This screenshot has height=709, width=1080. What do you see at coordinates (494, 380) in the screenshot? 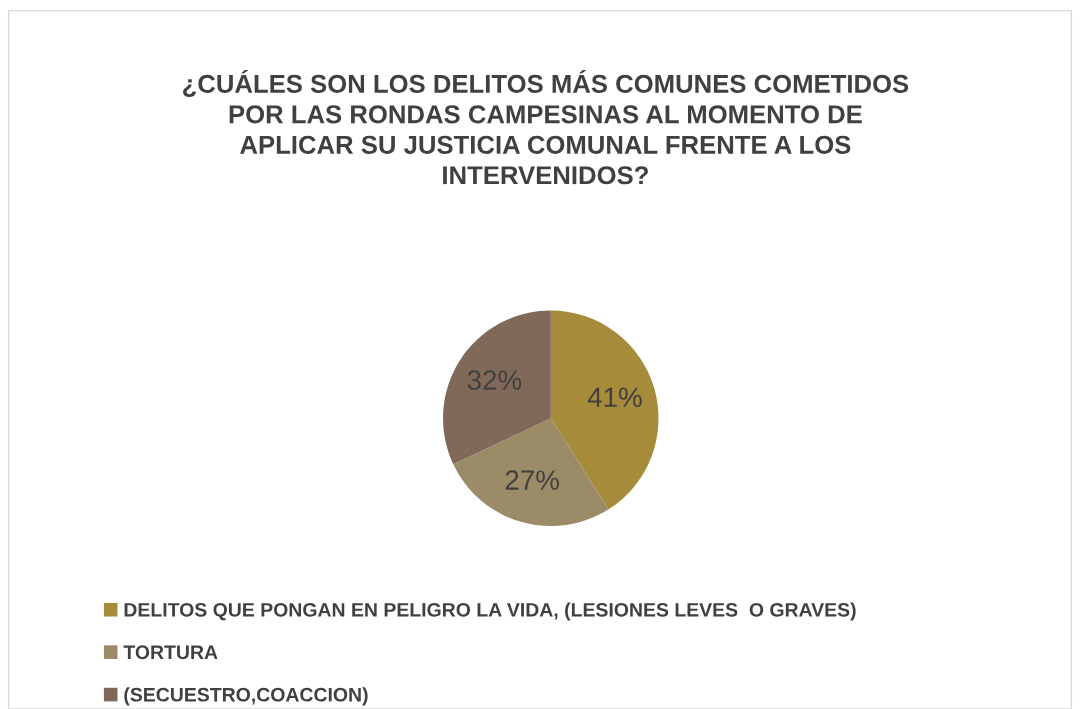
I see `data-label: 32%` at bounding box center [494, 380].